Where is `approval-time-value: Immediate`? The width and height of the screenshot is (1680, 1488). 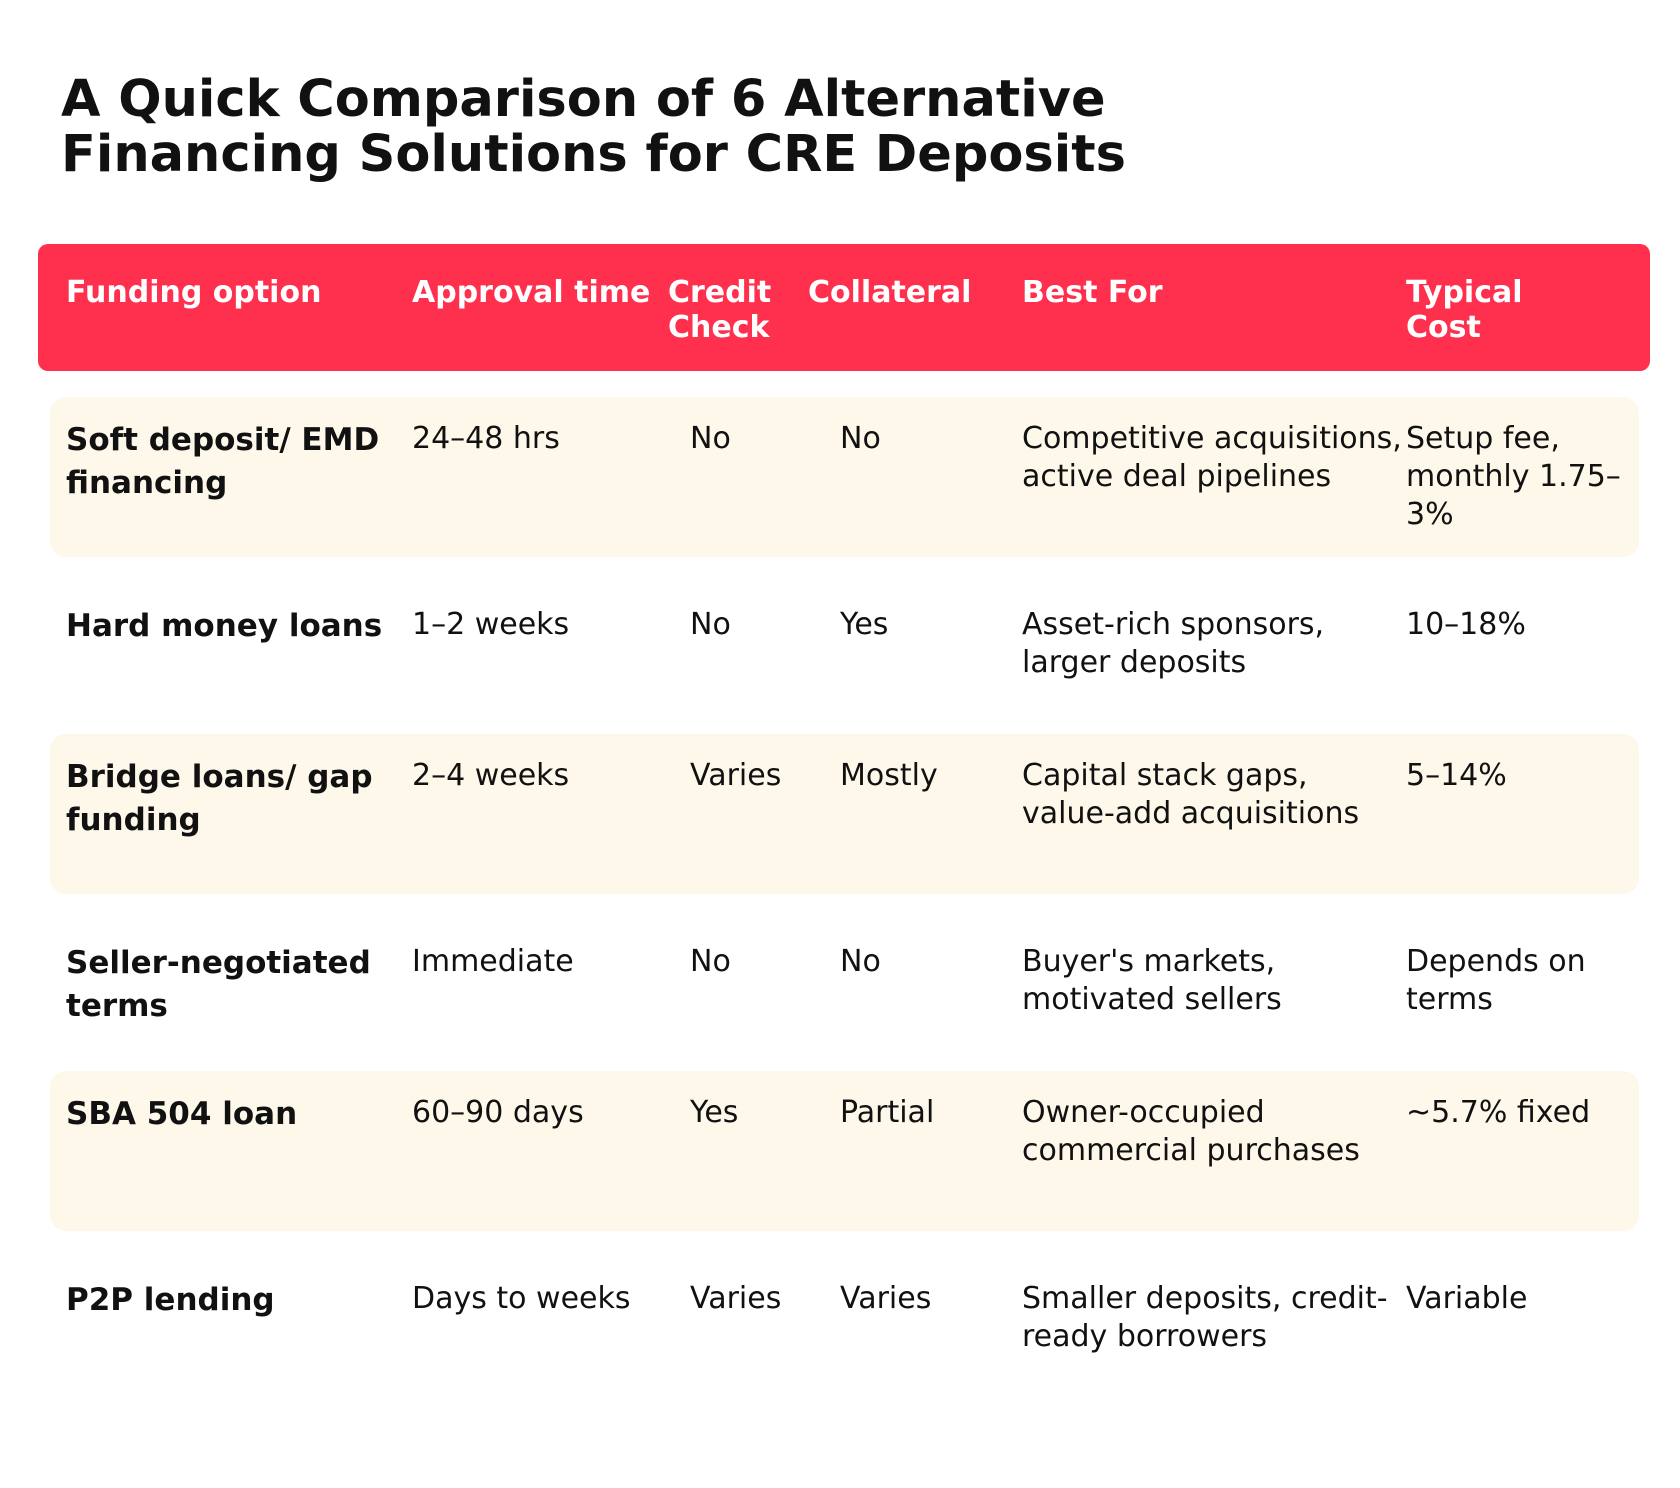 approval-time-value: Immediate is located at coordinates (493, 961).